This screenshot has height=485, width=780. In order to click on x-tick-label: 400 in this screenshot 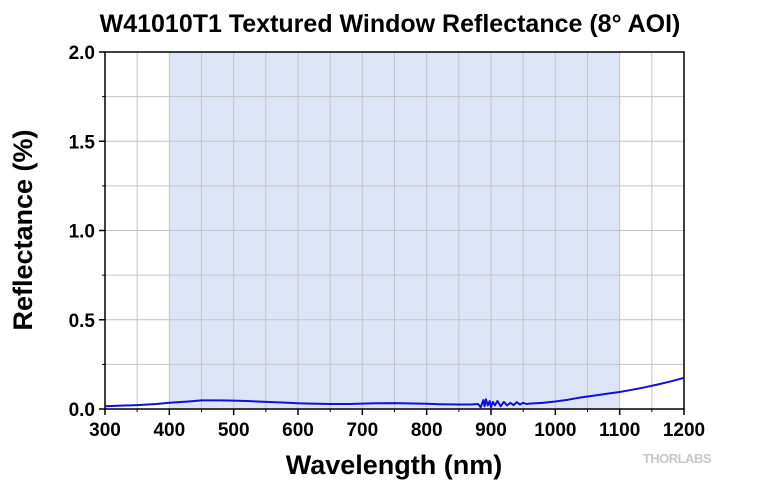, I will do `click(169, 430)`.